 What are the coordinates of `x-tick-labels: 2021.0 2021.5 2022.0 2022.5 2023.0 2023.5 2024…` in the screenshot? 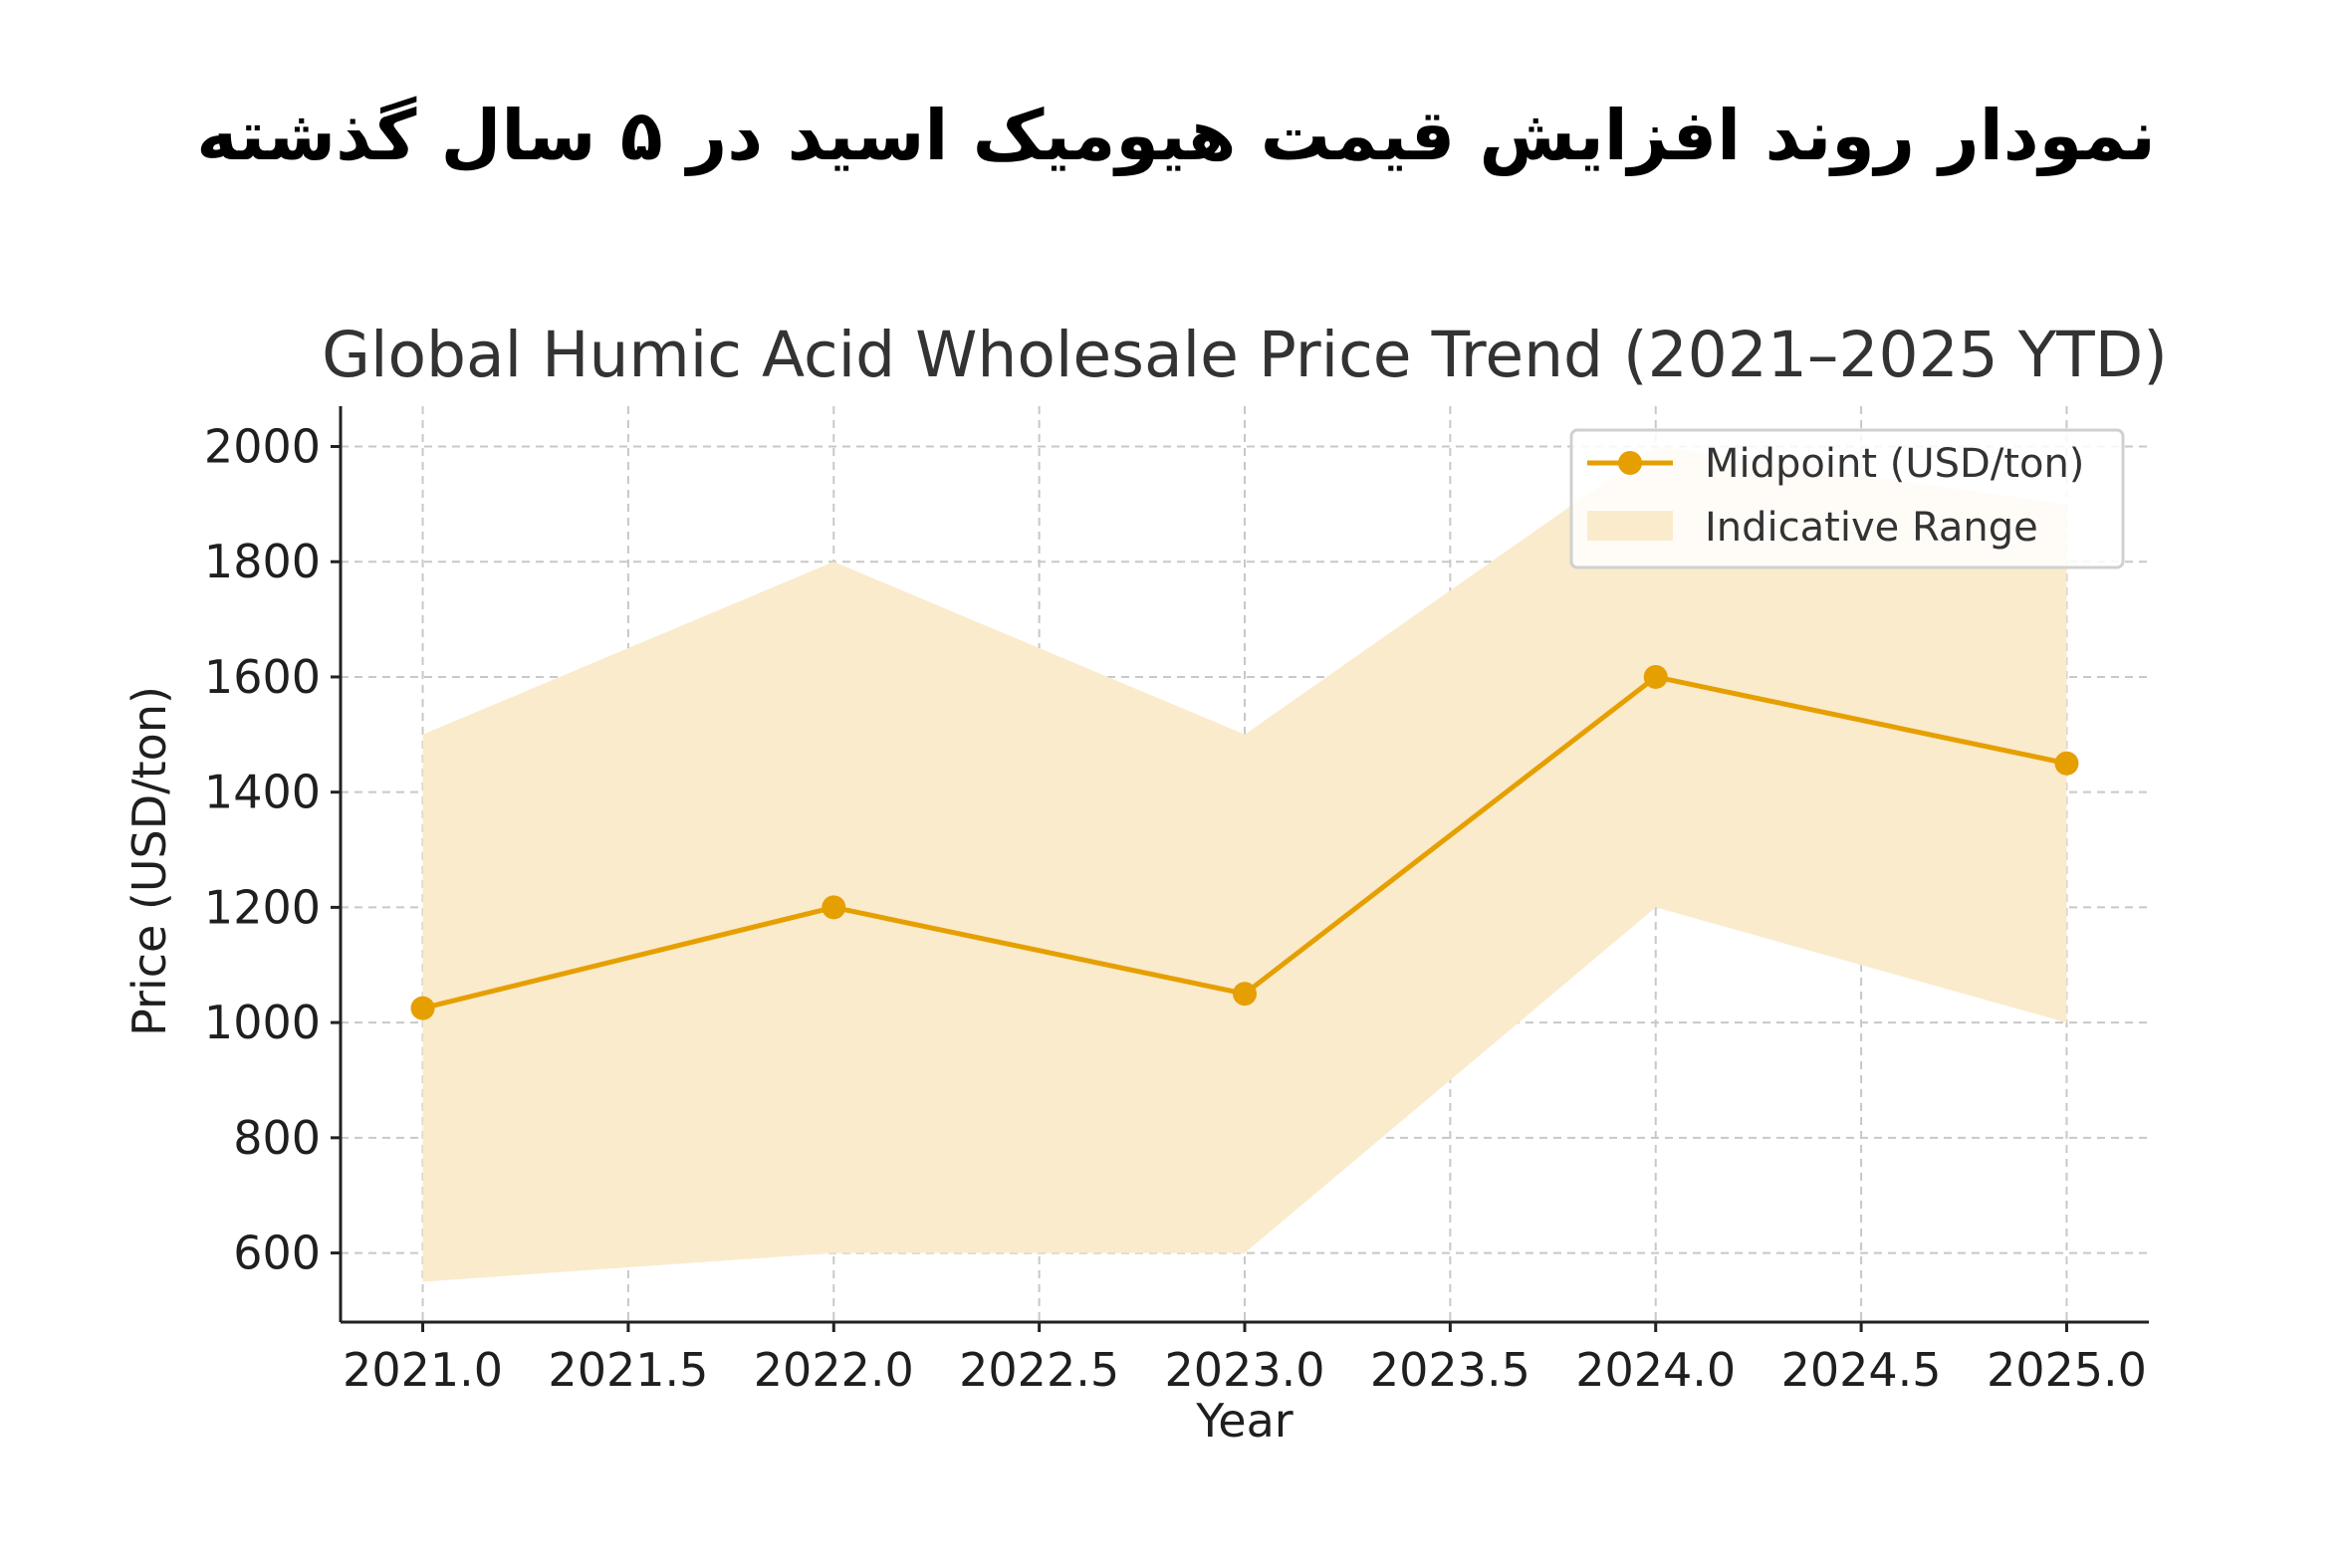 It's located at (1245, 1370).